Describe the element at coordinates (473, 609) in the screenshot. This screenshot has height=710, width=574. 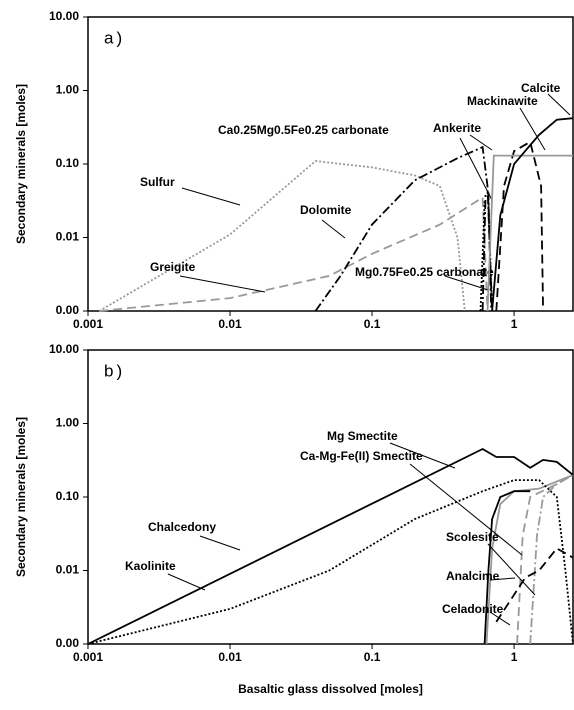
I see `series-label: Celadonite` at that location.